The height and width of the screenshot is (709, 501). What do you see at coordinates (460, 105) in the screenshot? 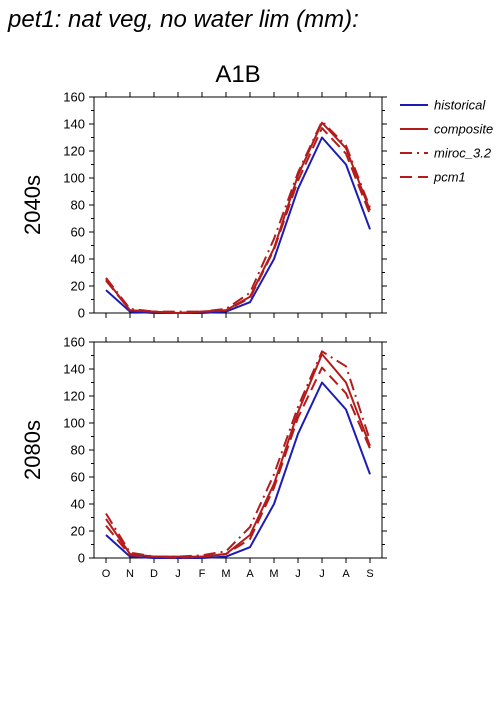
I see `legend-label: historical` at bounding box center [460, 105].